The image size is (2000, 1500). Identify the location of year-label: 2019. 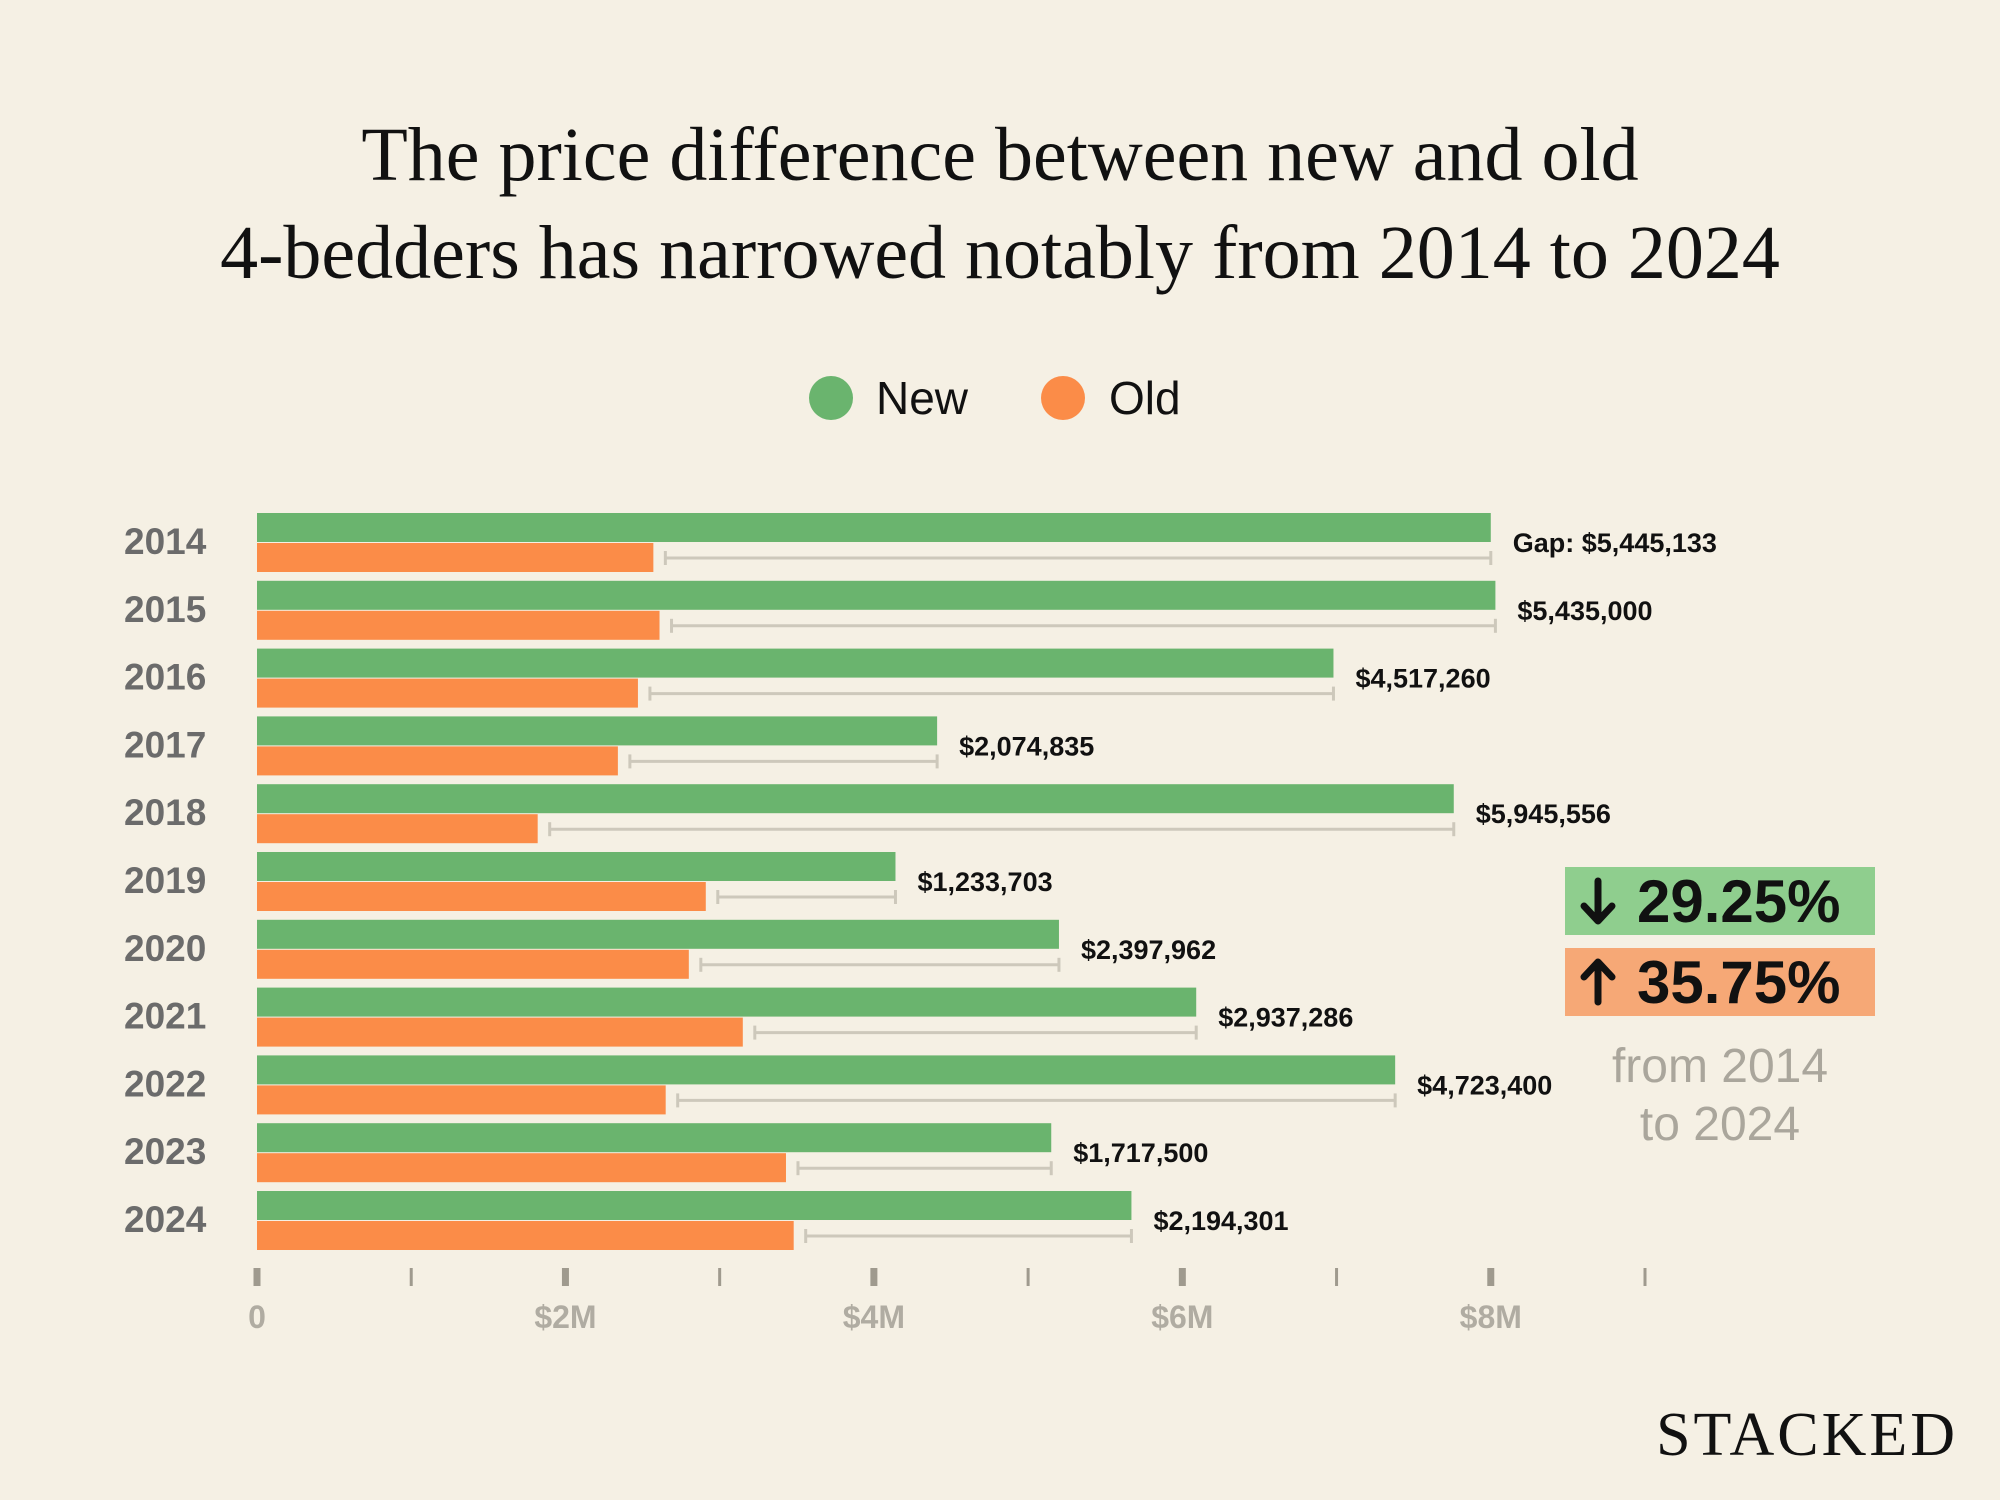
(165, 880).